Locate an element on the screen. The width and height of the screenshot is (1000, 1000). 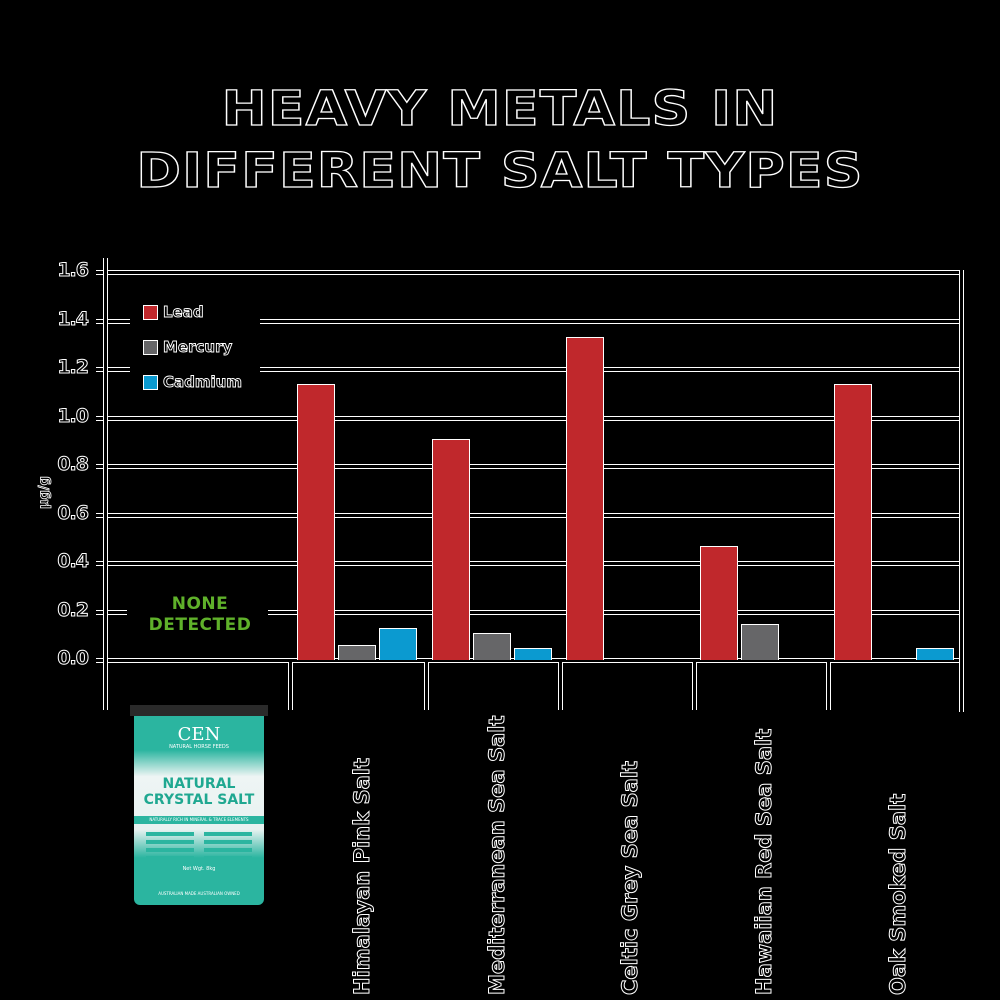
plot-right-border is located at coordinates (961, 491).